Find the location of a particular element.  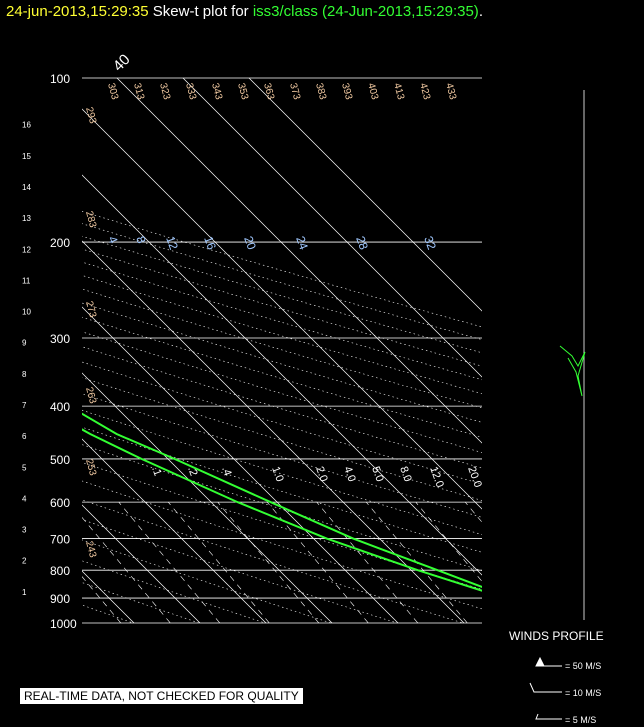

height-tick-label: 5 is located at coordinates (24, 467).